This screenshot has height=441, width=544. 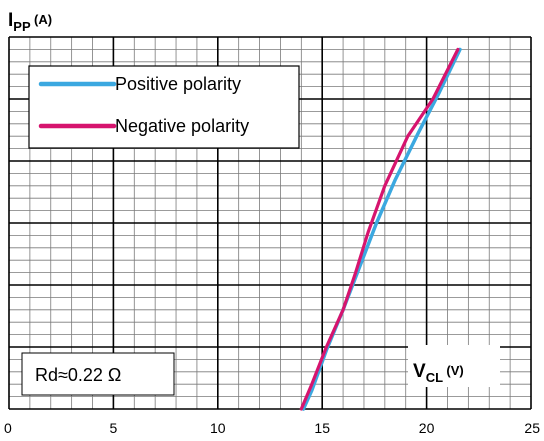 What do you see at coordinates (41, 19) in the screenshot?
I see `y-axis-title-unit: (A)` at bounding box center [41, 19].